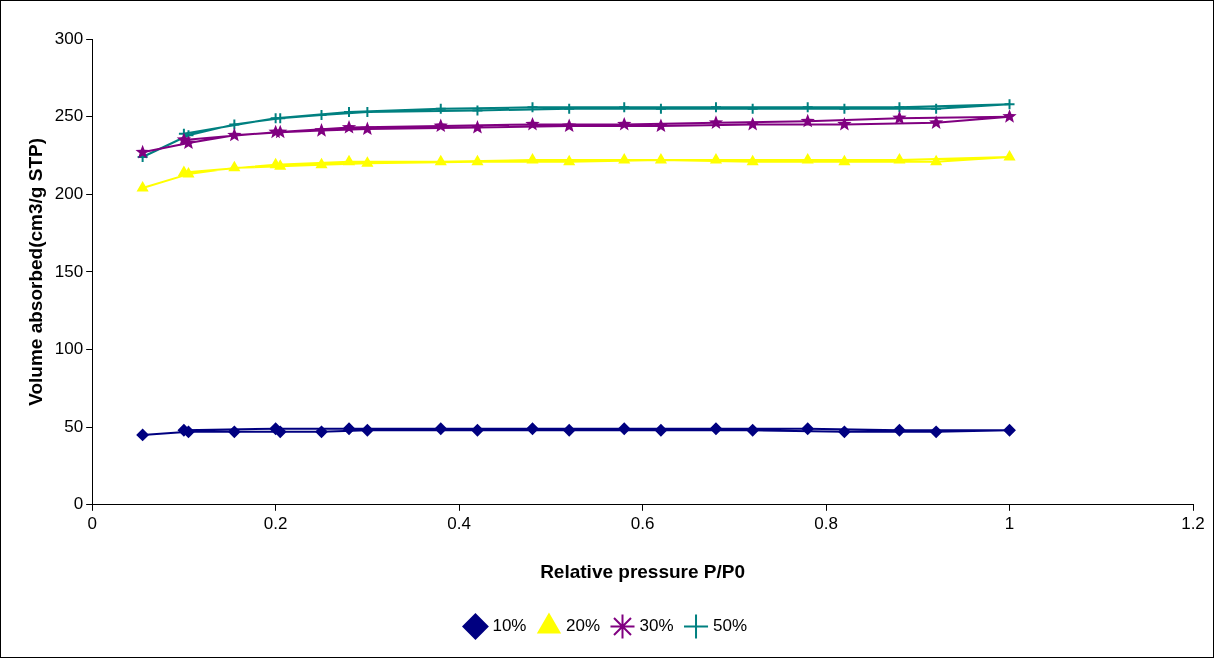  I want to click on x-tick-label: 1.2, so click(1193, 523).